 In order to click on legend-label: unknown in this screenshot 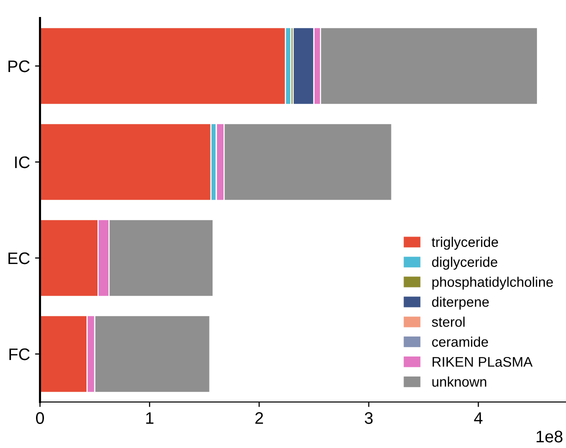, I will do `click(459, 381)`.